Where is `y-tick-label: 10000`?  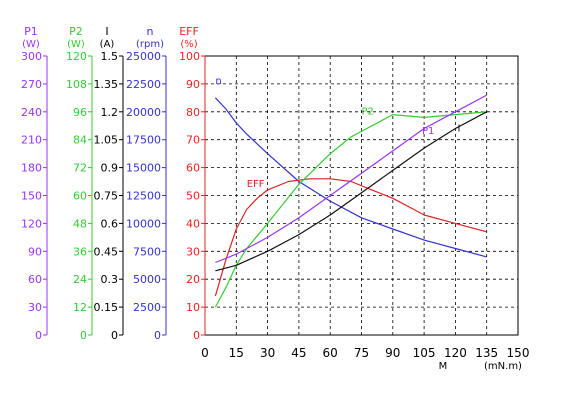
y-tick-label: 10000 is located at coordinates (143, 223).